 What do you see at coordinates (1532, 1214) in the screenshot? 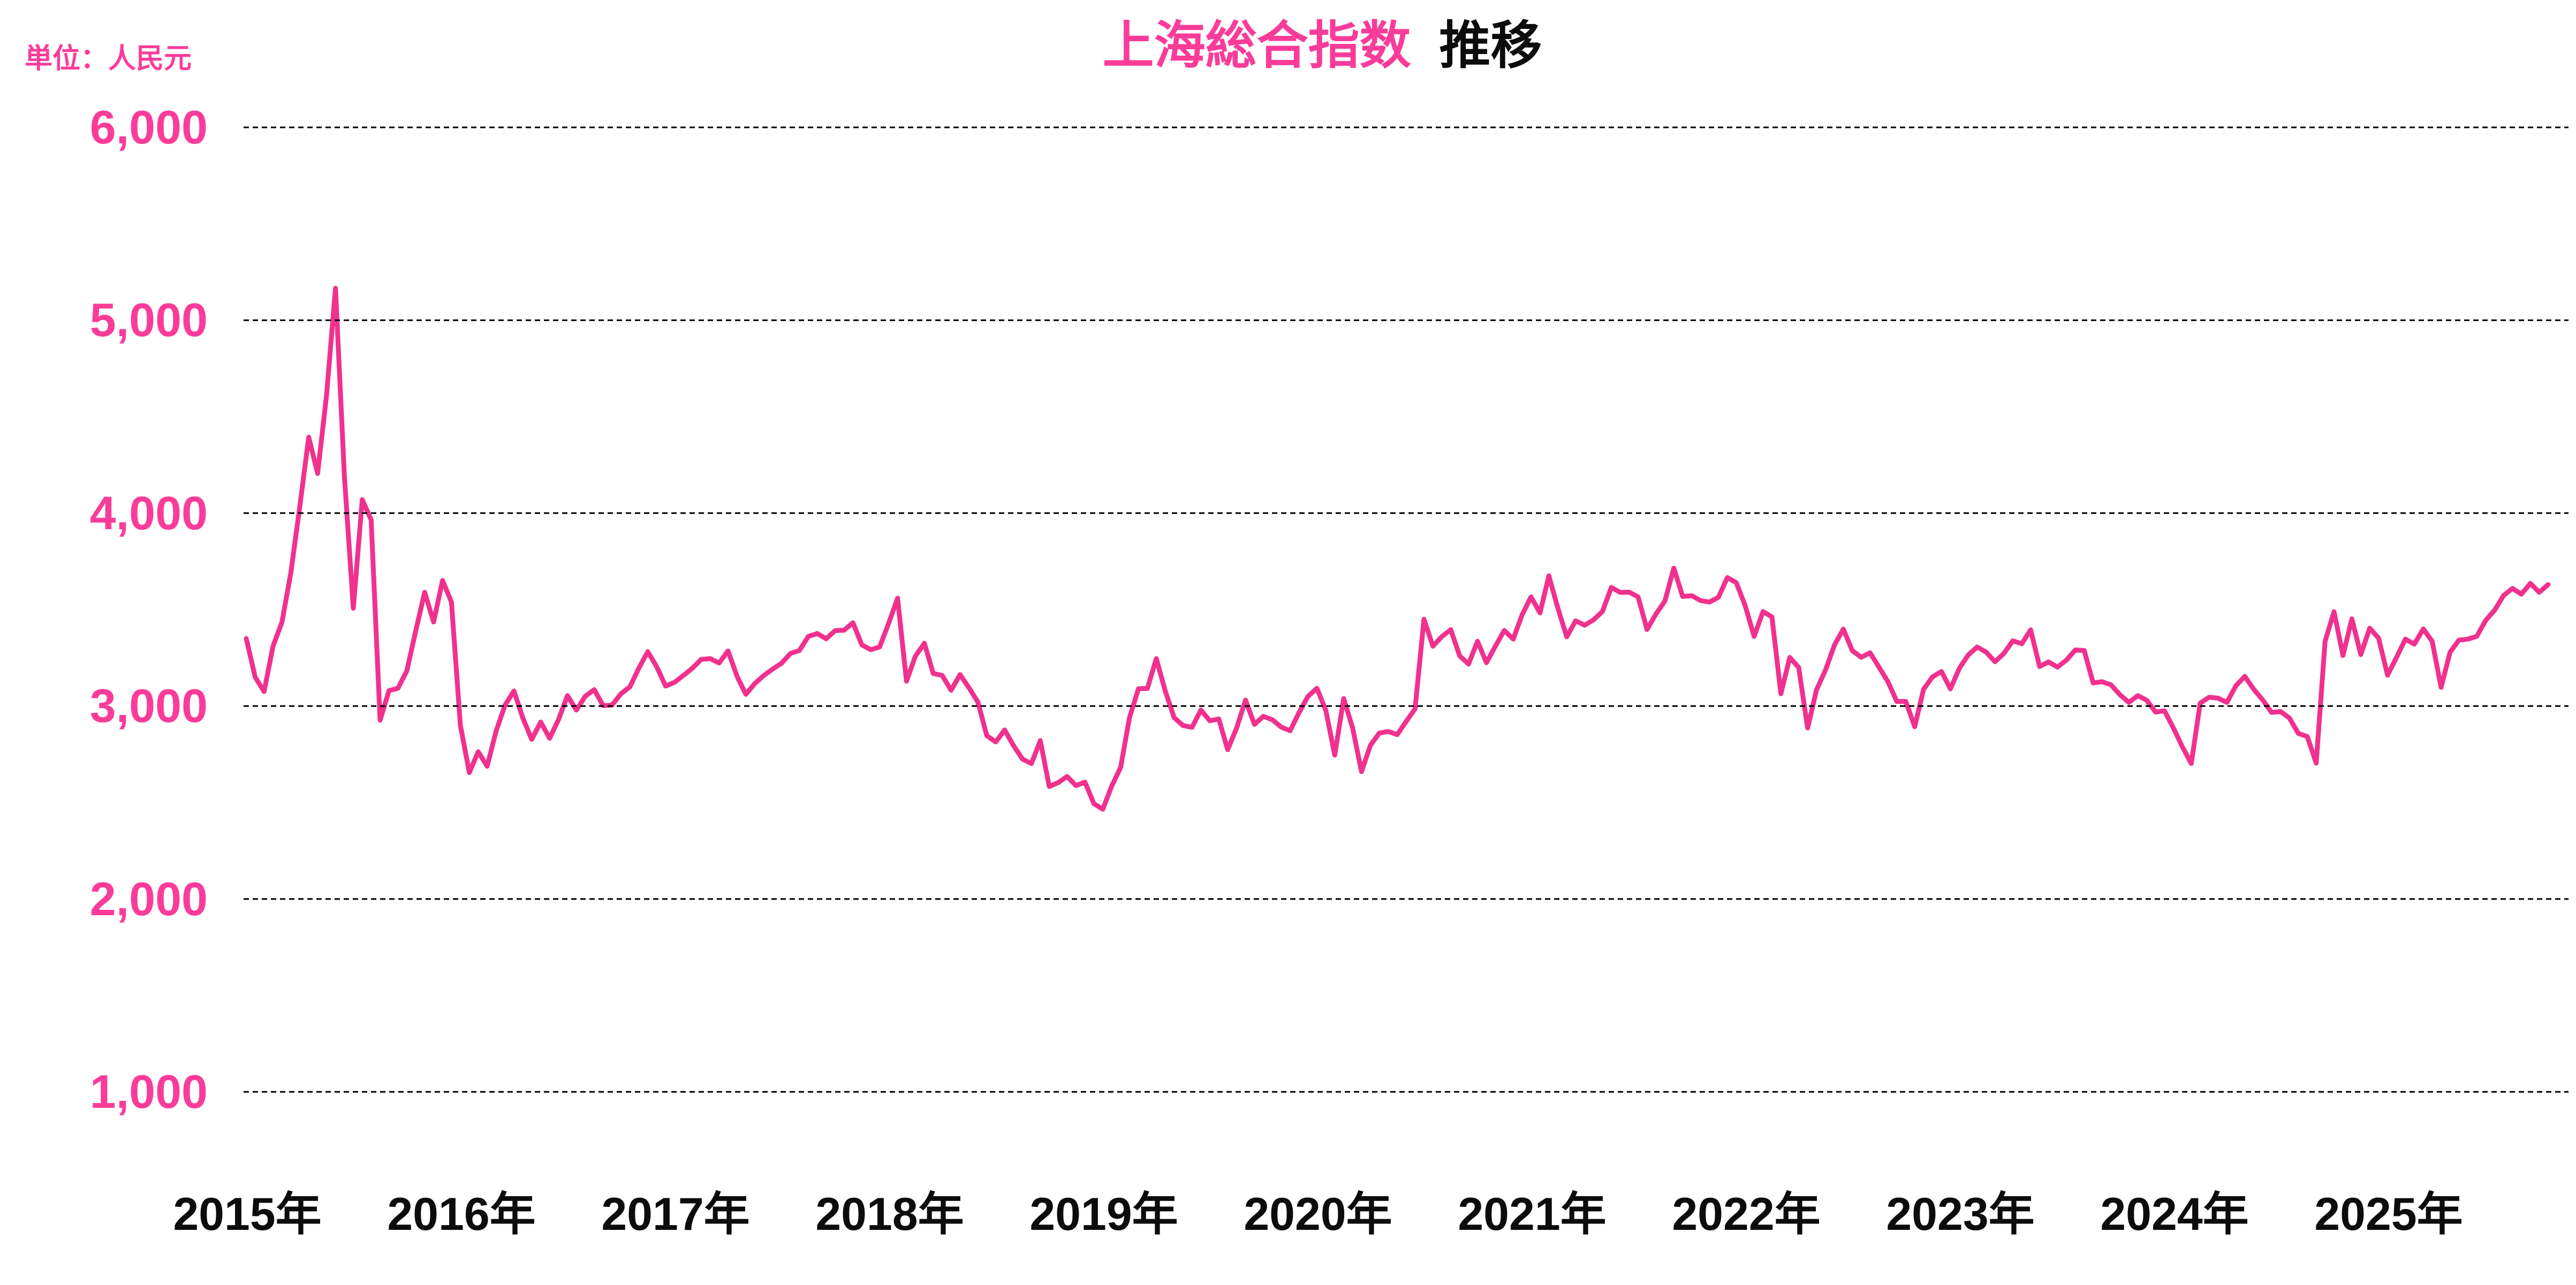
I see `x-axis-label: 2021年` at bounding box center [1532, 1214].